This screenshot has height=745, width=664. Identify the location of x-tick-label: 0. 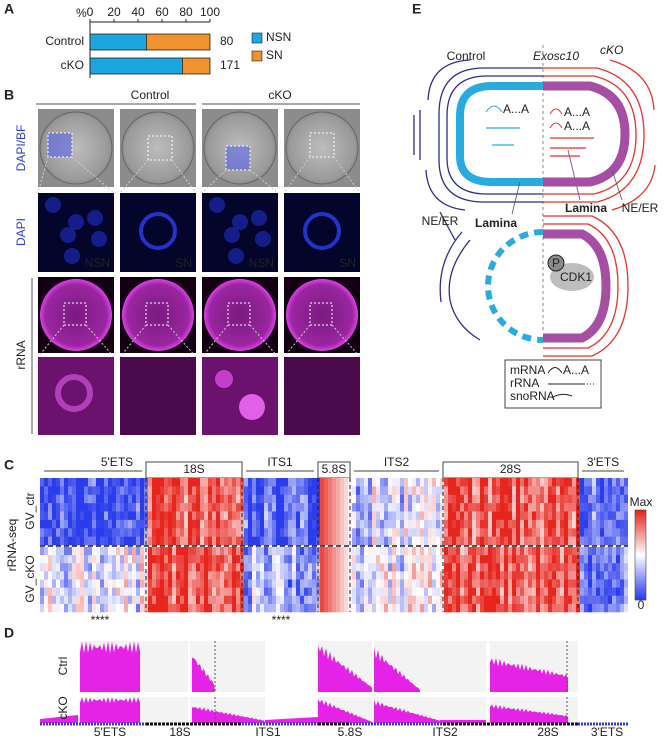
(90, 12).